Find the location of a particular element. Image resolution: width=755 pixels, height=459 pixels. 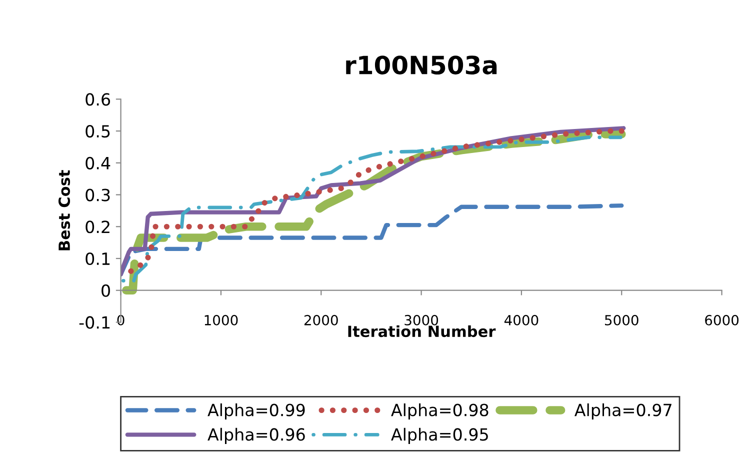

y-tick-label: 0.5 is located at coordinates (98, 131).